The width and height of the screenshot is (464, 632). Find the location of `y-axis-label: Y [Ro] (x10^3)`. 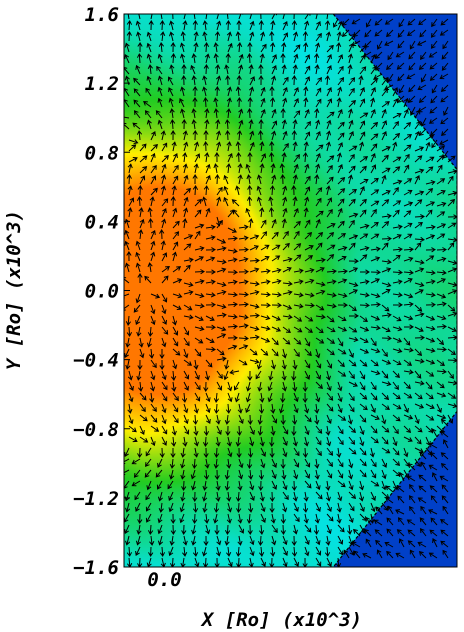

y-axis-label: Y [Ro] (x10^3) is located at coordinates (14, 290).